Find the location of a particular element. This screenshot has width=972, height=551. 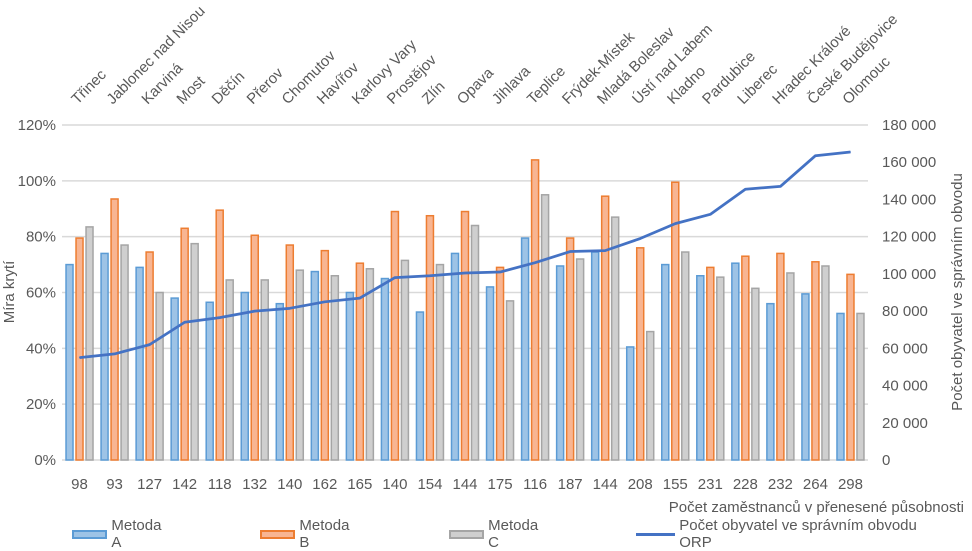

x-tick-label: 98 is located at coordinates (79, 484).